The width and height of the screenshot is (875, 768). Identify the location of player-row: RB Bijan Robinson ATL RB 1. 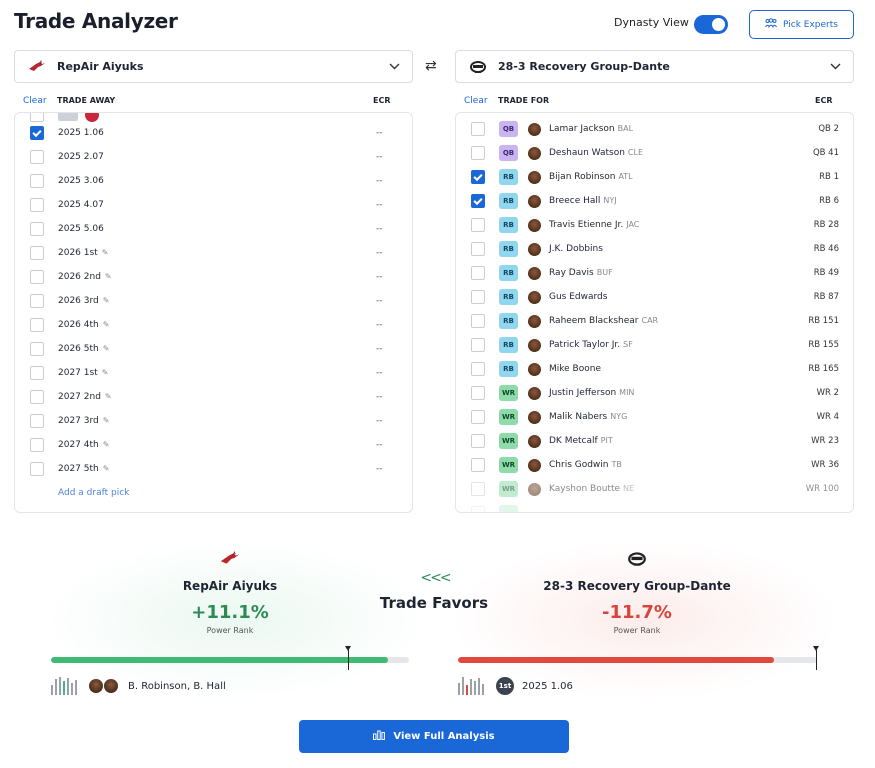
(654, 177).